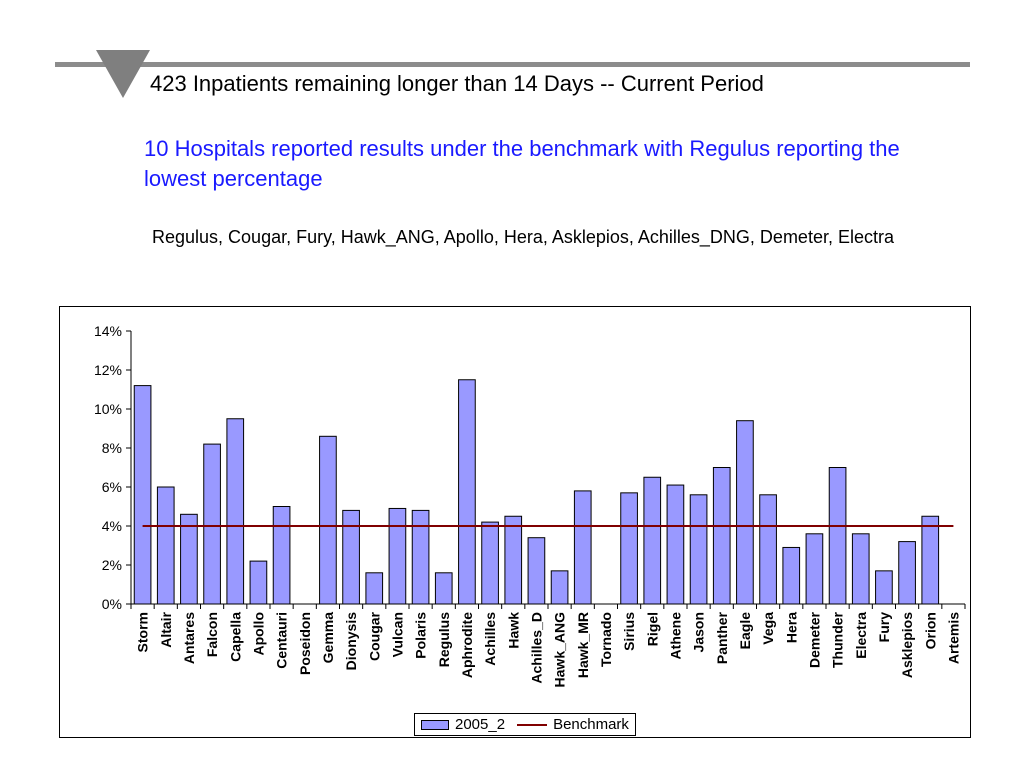 The height and width of the screenshot is (768, 1024). I want to click on x-tick-label: Hawk, so click(513, 630).